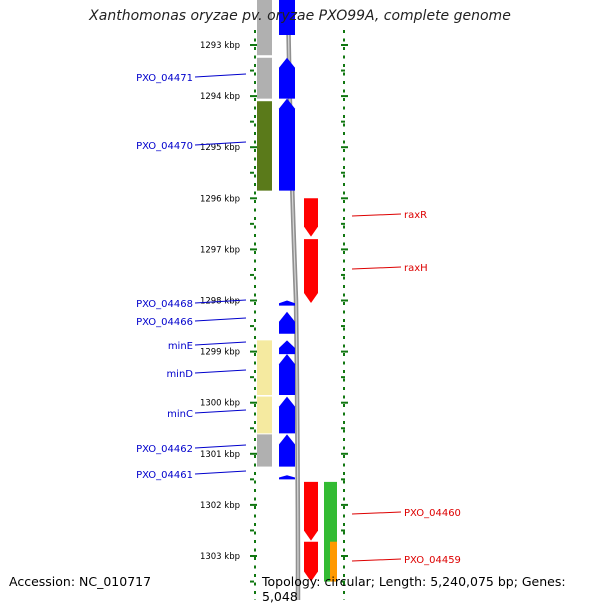  Describe the element at coordinates (287, 17) in the screenshot. I see `gene-arrow-offscreen` at that location.